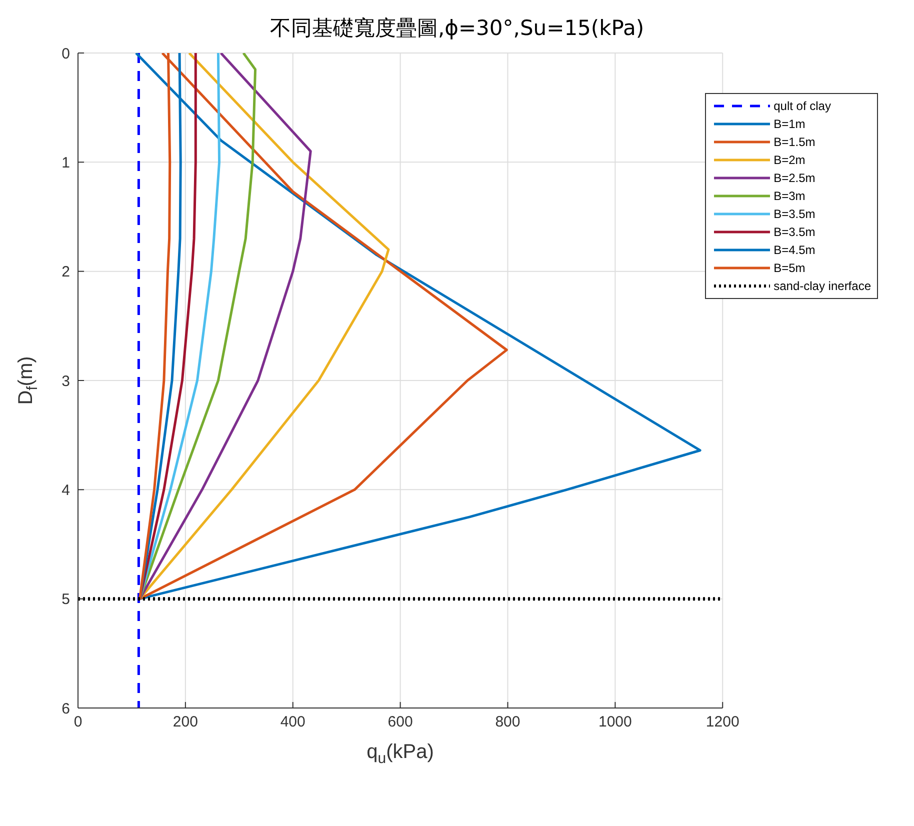  What do you see at coordinates (400, 722) in the screenshot?
I see `x-tick-label: 600` at bounding box center [400, 722].